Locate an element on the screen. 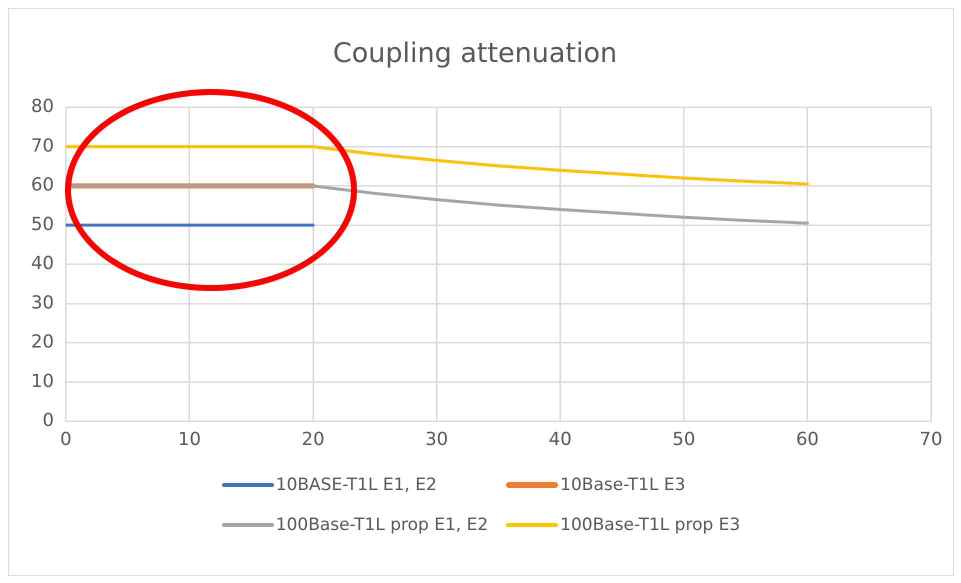  y-tick-label: 0 is located at coordinates (48, 421).